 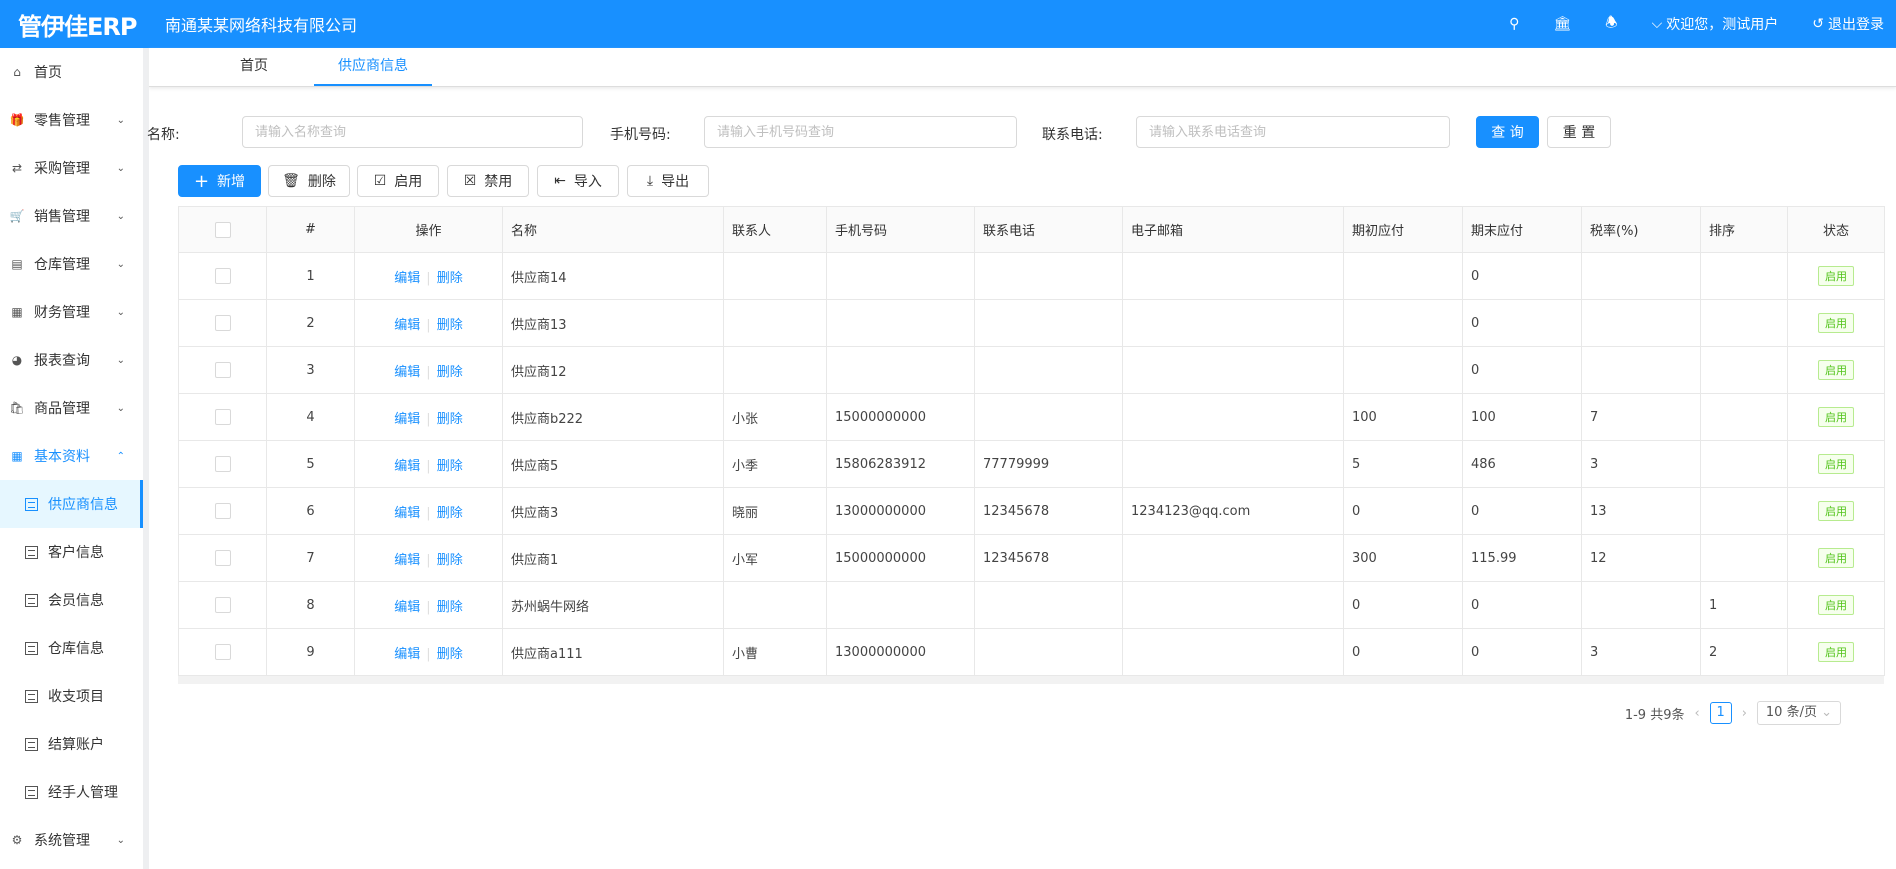 I want to click on name-search-input, so click(x=412, y=132).